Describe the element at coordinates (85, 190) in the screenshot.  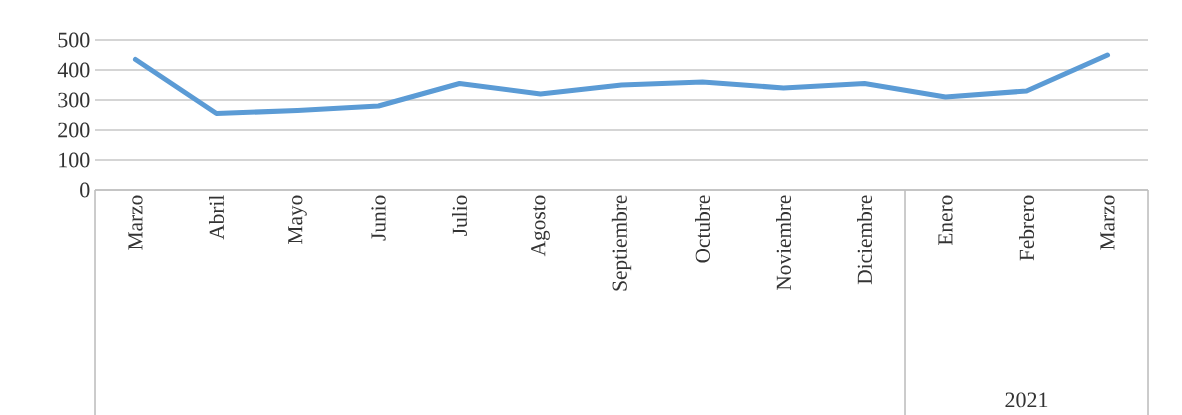
I see `y-tick-label: 0` at that location.